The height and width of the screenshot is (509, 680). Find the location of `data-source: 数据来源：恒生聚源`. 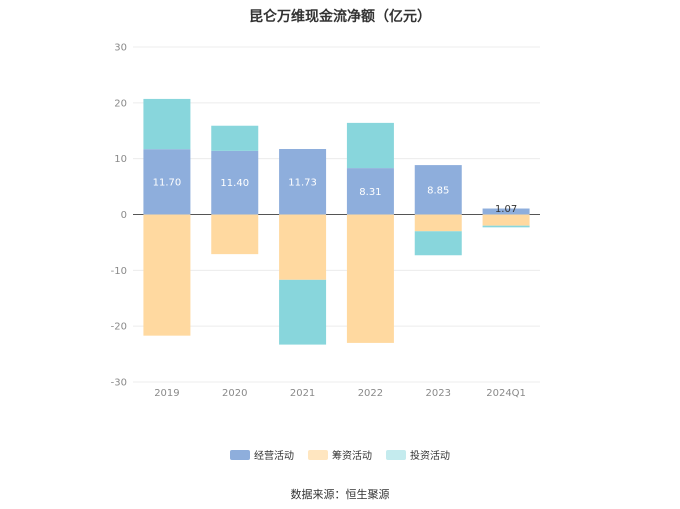

data-source: 数据来源：恒生聚源 is located at coordinates (340, 494).